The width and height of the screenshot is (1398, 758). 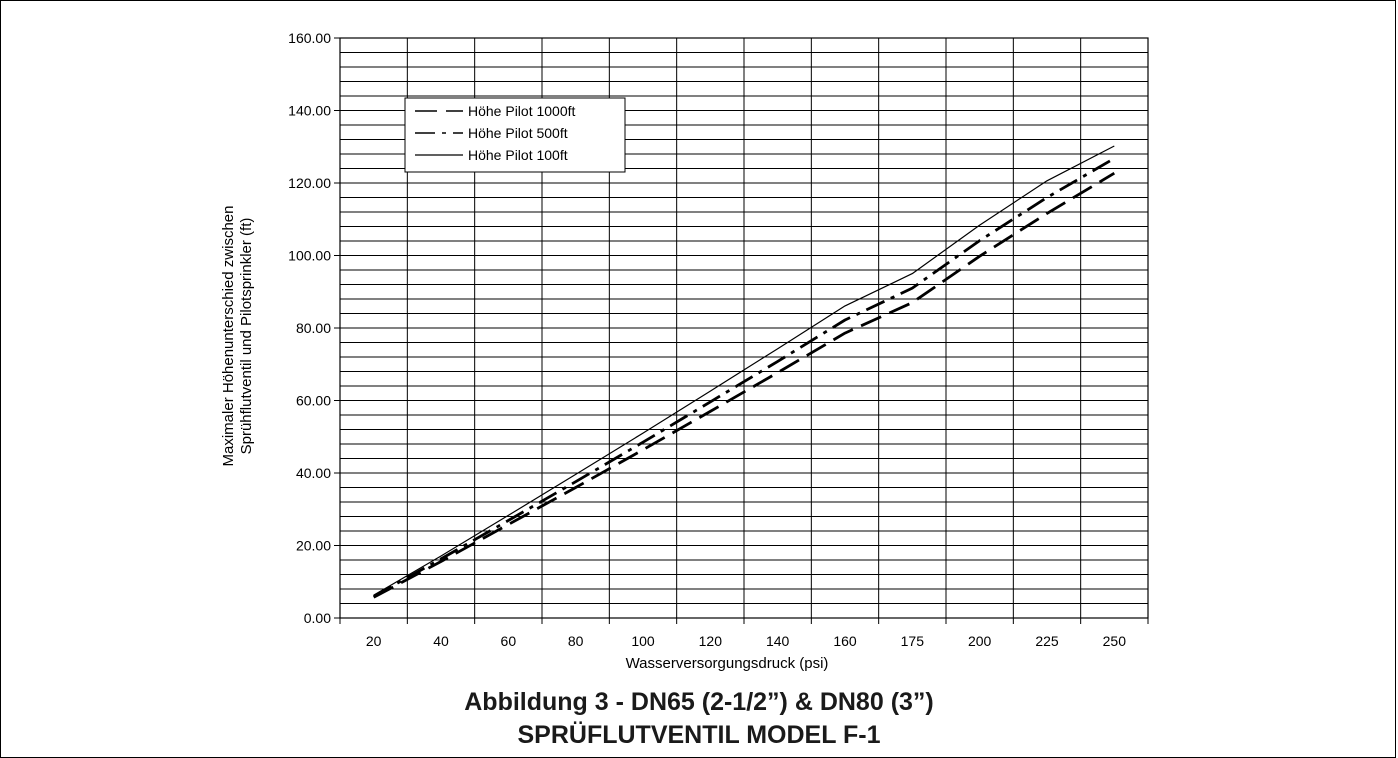 What do you see at coordinates (576, 641) in the screenshot?
I see `x-tick-label: 80` at bounding box center [576, 641].